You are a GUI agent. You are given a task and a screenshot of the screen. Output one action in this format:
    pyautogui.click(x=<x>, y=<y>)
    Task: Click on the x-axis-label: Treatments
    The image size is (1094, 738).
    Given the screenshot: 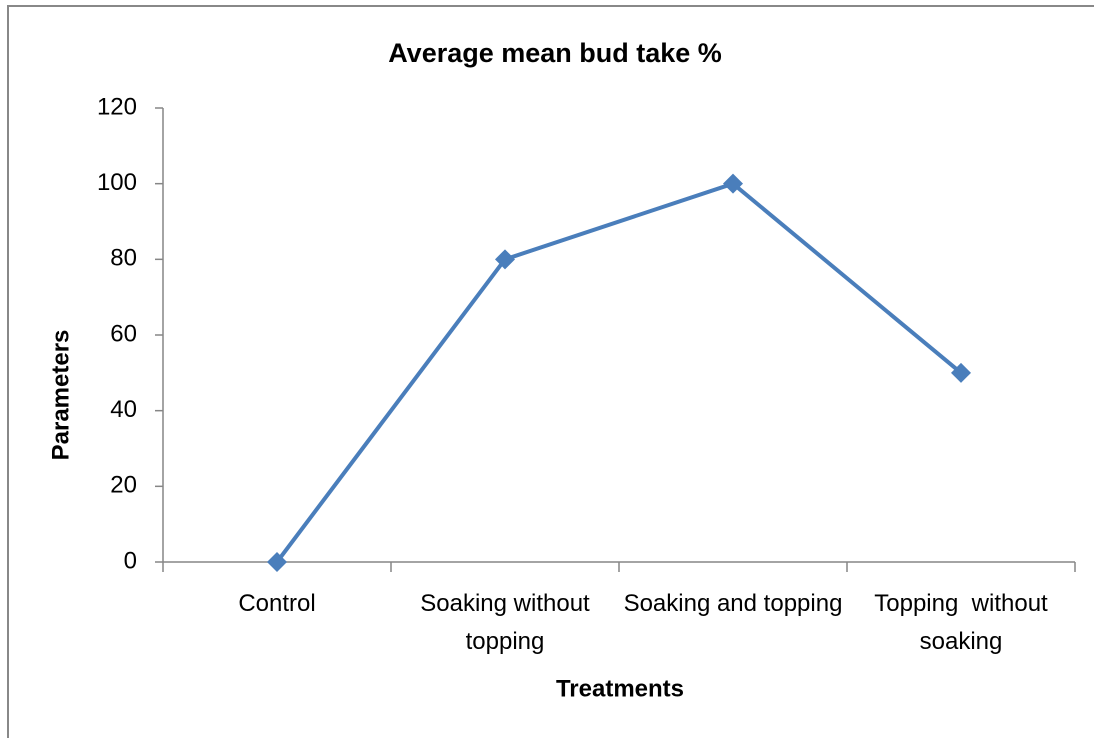 What is the action you would take?
    pyautogui.click(x=620, y=688)
    